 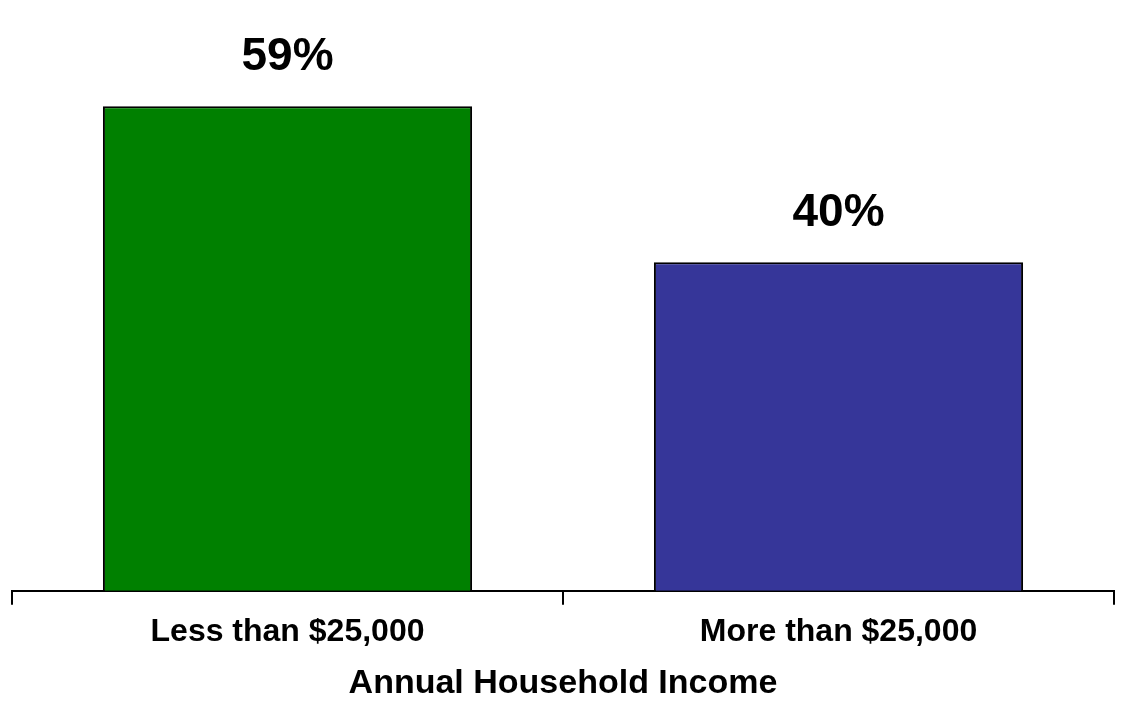 I want to click on data-label: 40%, so click(x=838, y=209).